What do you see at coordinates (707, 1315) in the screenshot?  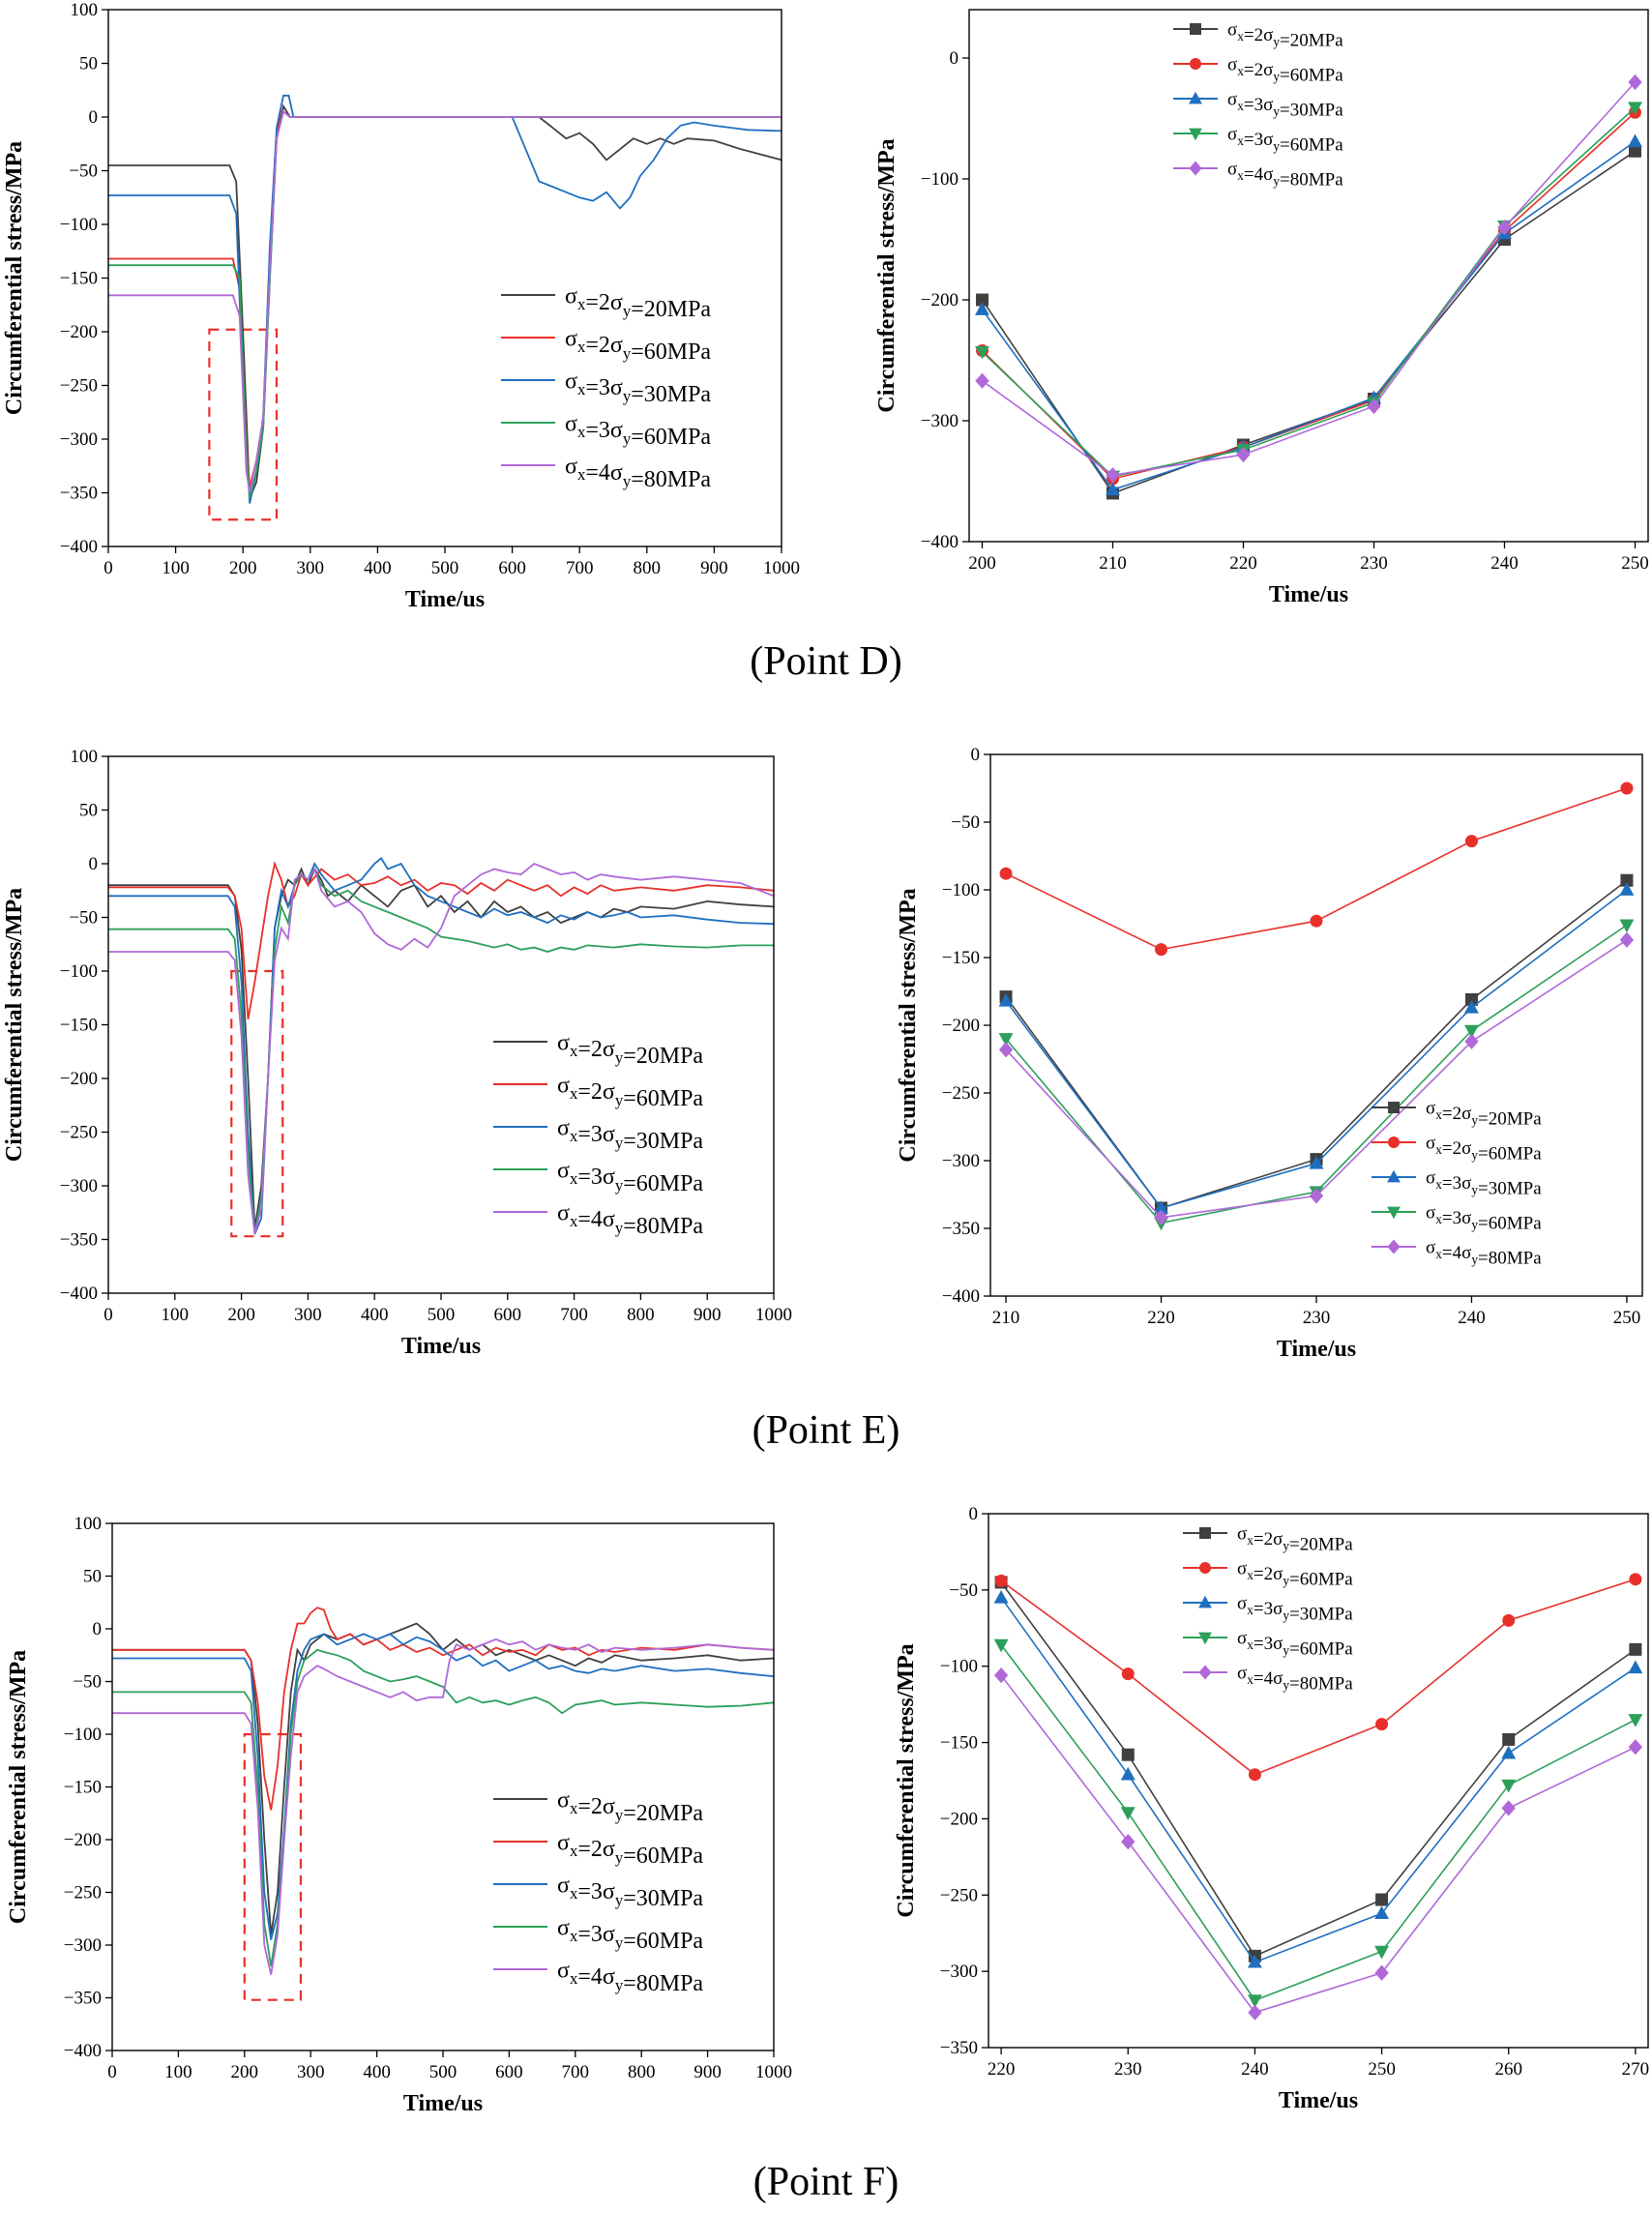 I see `x-tick-label: 900` at bounding box center [707, 1315].